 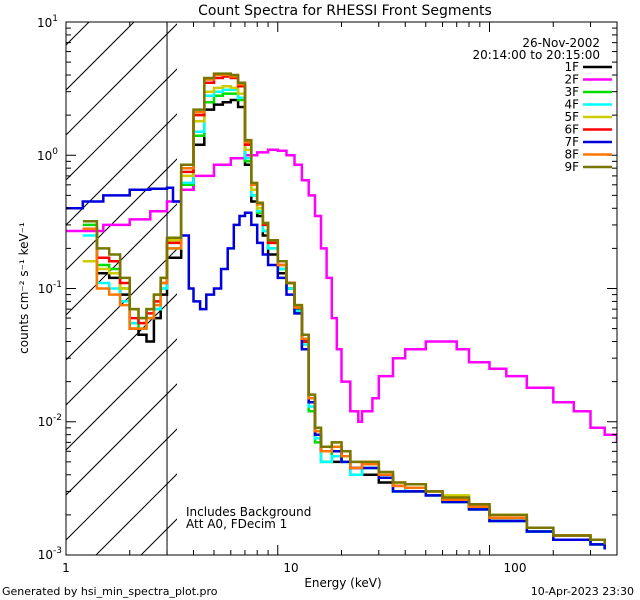 What do you see at coordinates (50, 421) in the screenshot?
I see `y-tick-label: 10⁻²` at bounding box center [50, 421].